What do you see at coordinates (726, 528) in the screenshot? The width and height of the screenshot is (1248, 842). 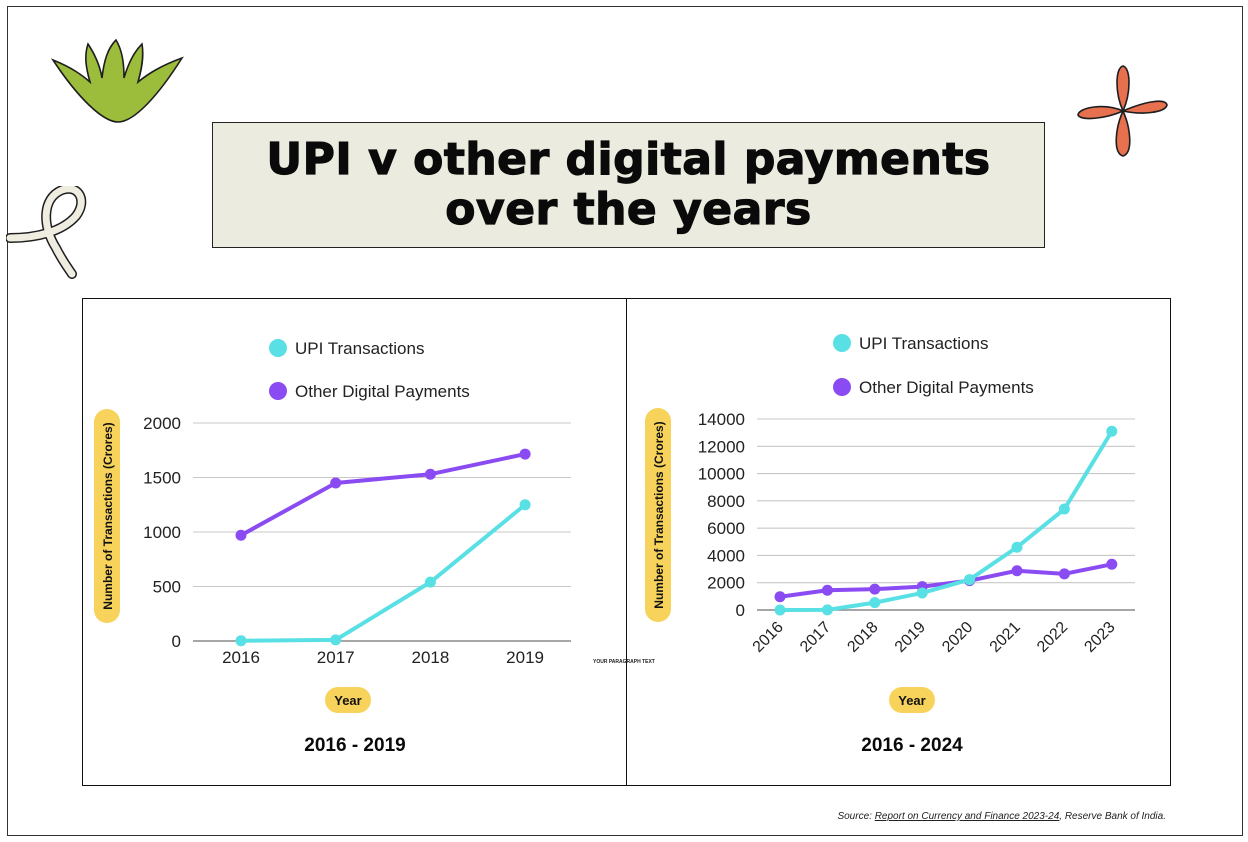 I see `y-tick-label: 6000` at bounding box center [726, 528].